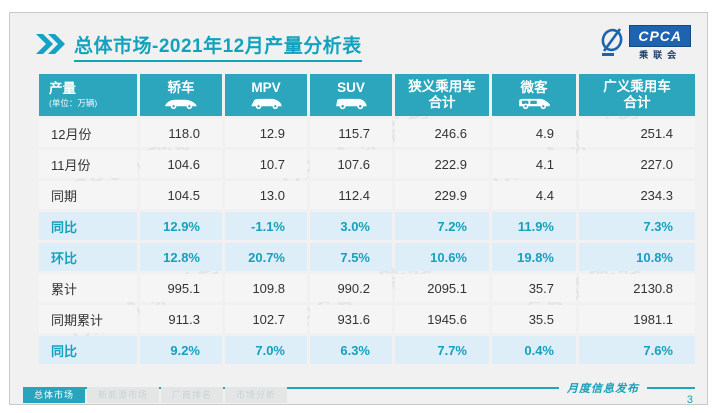 This screenshot has width=719, height=413. What do you see at coordinates (88, 164) in the screenshot?
I see `row-label: 11月份` at bounding box center [88, 164].